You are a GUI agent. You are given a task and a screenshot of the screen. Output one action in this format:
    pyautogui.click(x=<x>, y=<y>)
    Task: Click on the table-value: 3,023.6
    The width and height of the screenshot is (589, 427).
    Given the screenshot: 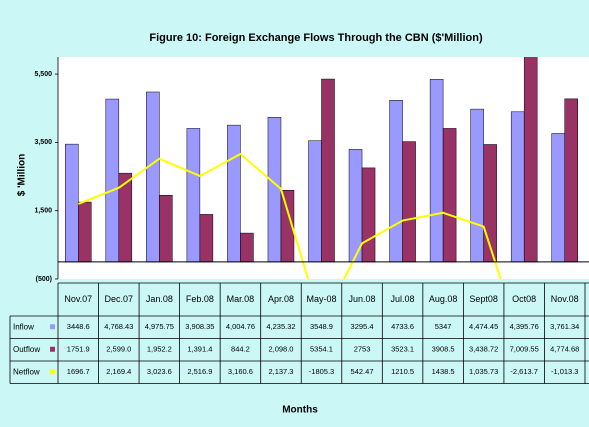 What is the action you would take?
    pyautogui.click(x=159, y=371)
    